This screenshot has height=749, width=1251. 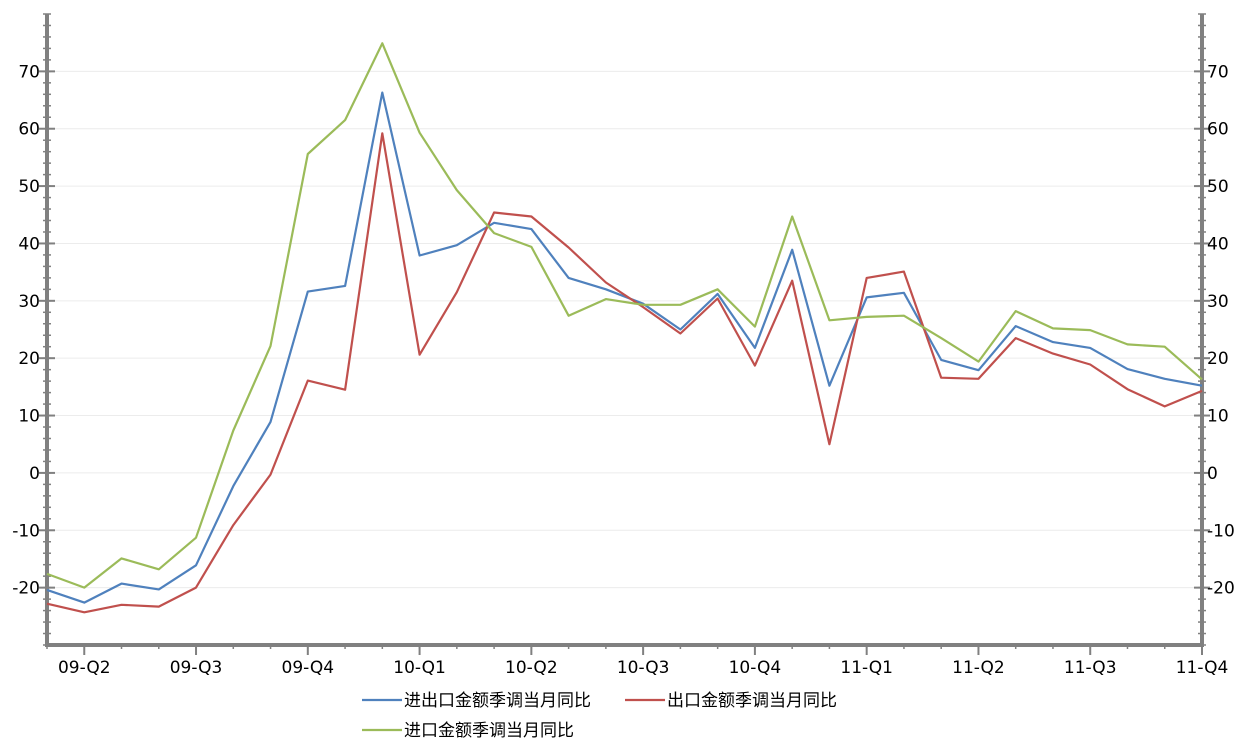 What do you see at coordinates (196, 668) in the screenshot?
I see `x-tick-label: 09-Q3` at bounding box center [196, 668].